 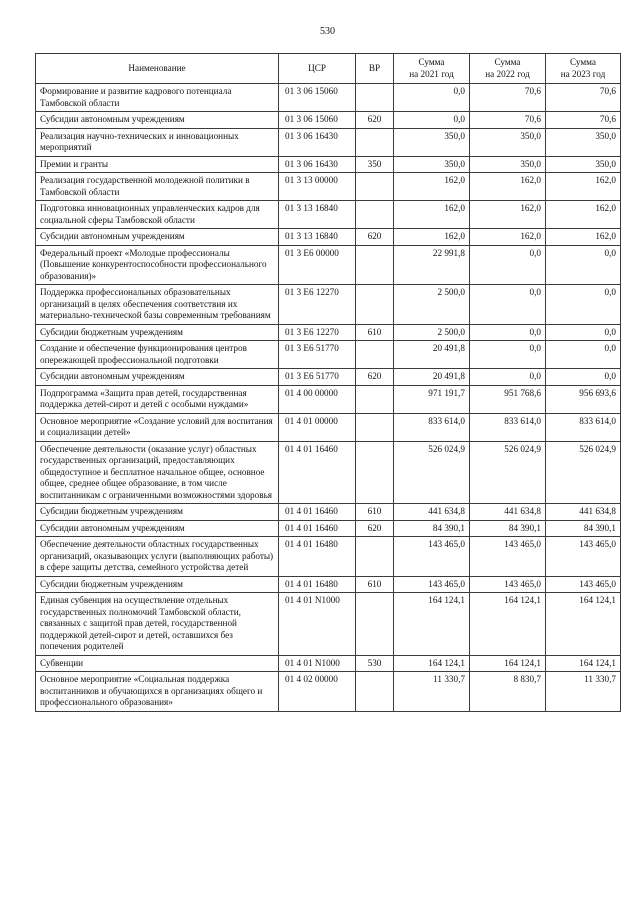 I want to click on cell-sum-2023: 164 124,1, so click(x=583, y=624).